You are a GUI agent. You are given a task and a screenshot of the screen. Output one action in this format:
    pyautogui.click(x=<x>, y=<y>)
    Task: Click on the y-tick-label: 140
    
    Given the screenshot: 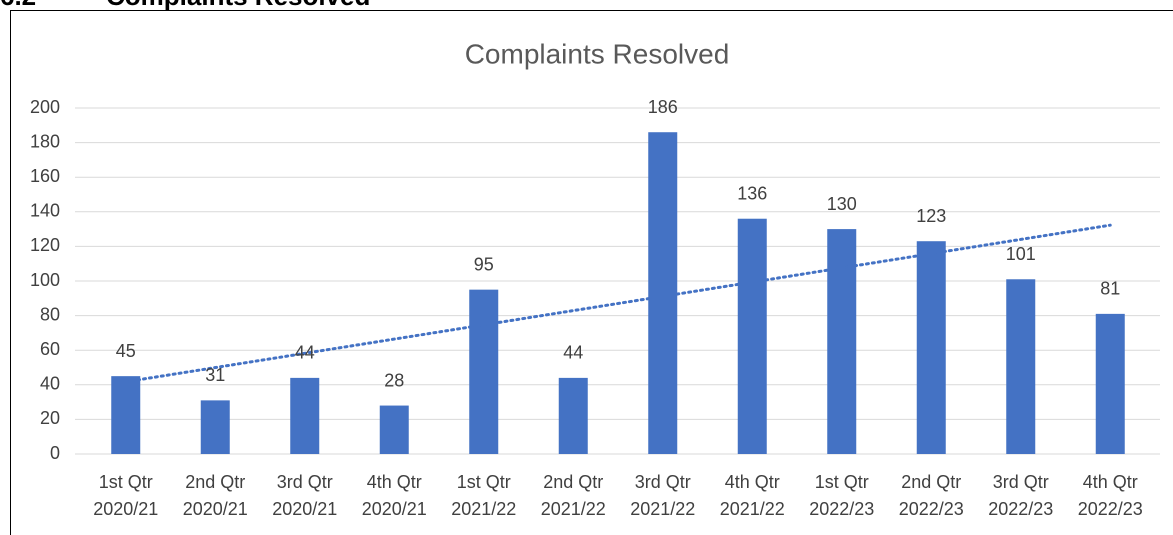 What is the action you would take?
    pyautogui.click(x=45, y=211)
    